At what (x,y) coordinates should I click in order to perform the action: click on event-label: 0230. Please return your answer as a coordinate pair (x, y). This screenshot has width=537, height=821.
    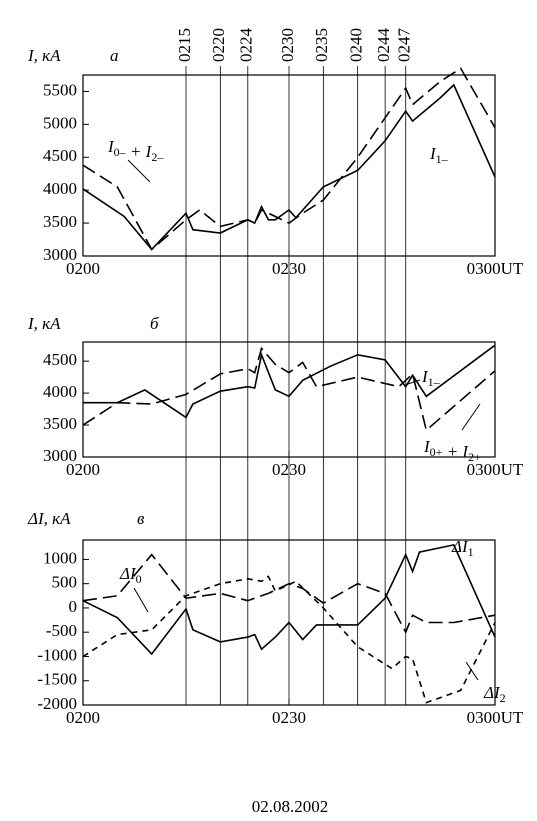
    Looking at the image, I should click on (287, 45).